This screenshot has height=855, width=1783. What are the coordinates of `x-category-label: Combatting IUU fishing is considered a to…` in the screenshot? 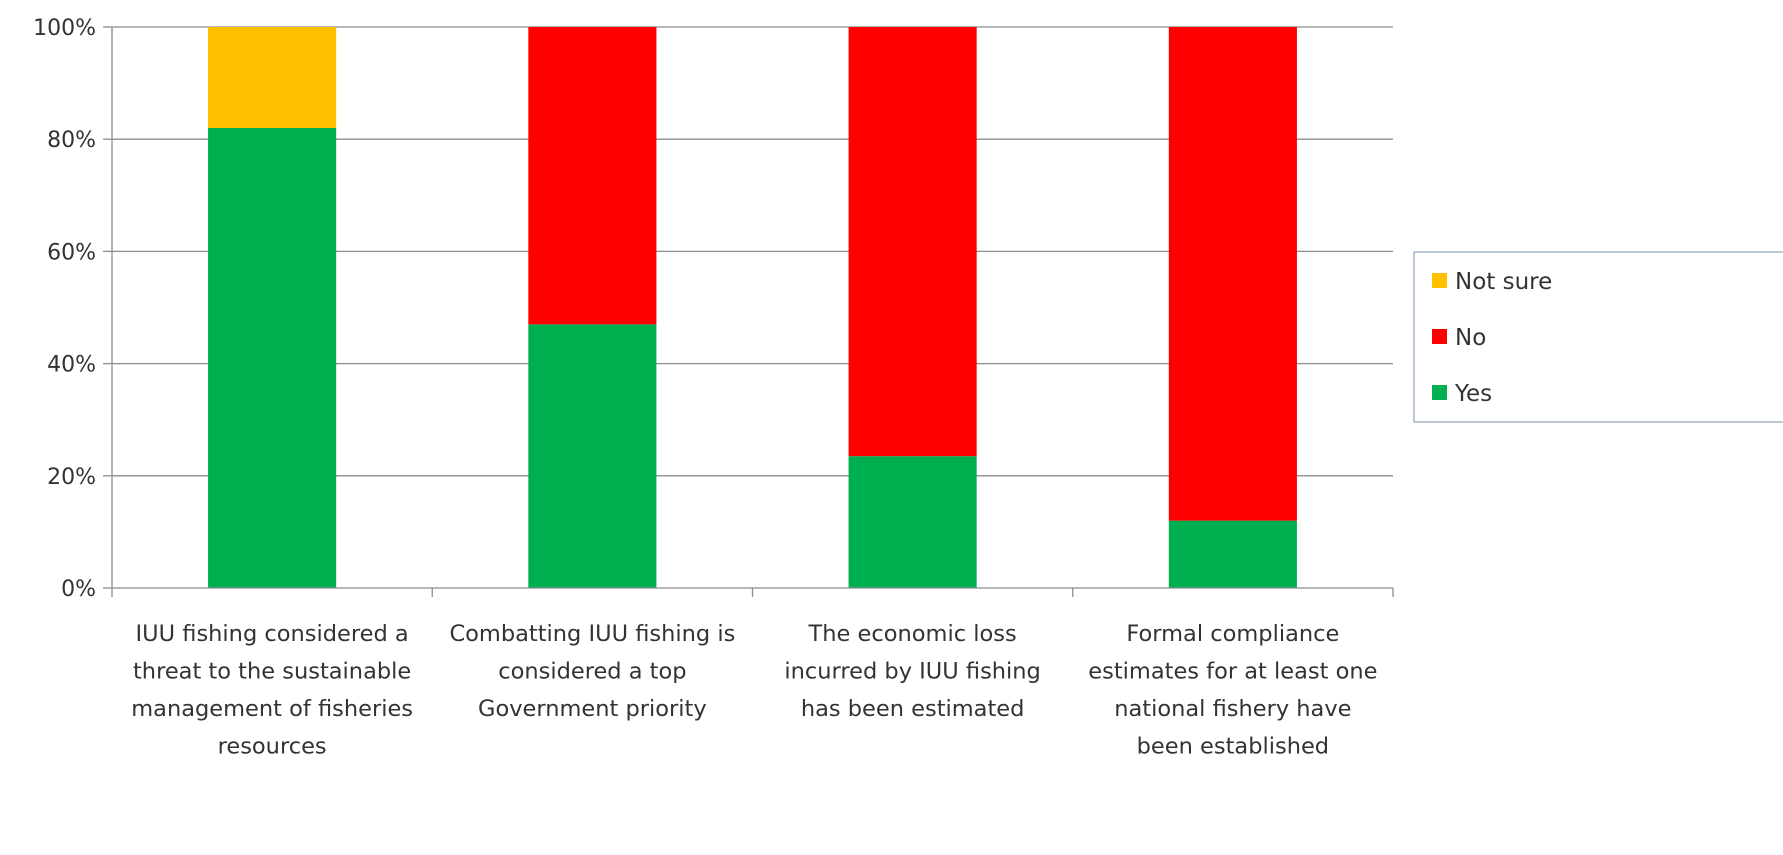 It's located at (592, 671).